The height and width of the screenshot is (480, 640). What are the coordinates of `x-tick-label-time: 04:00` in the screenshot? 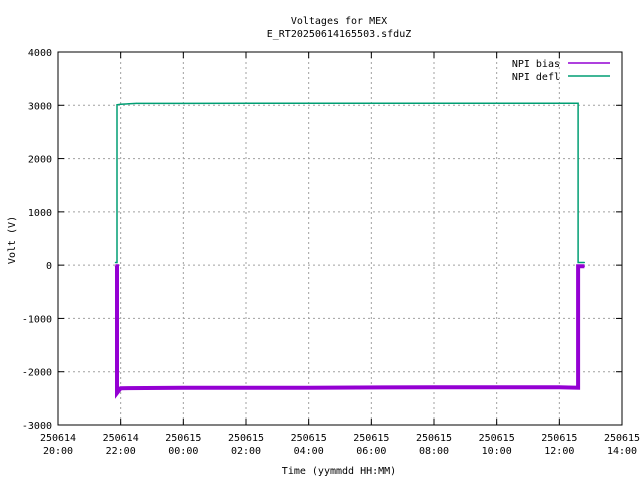 It's located at (309, 451).